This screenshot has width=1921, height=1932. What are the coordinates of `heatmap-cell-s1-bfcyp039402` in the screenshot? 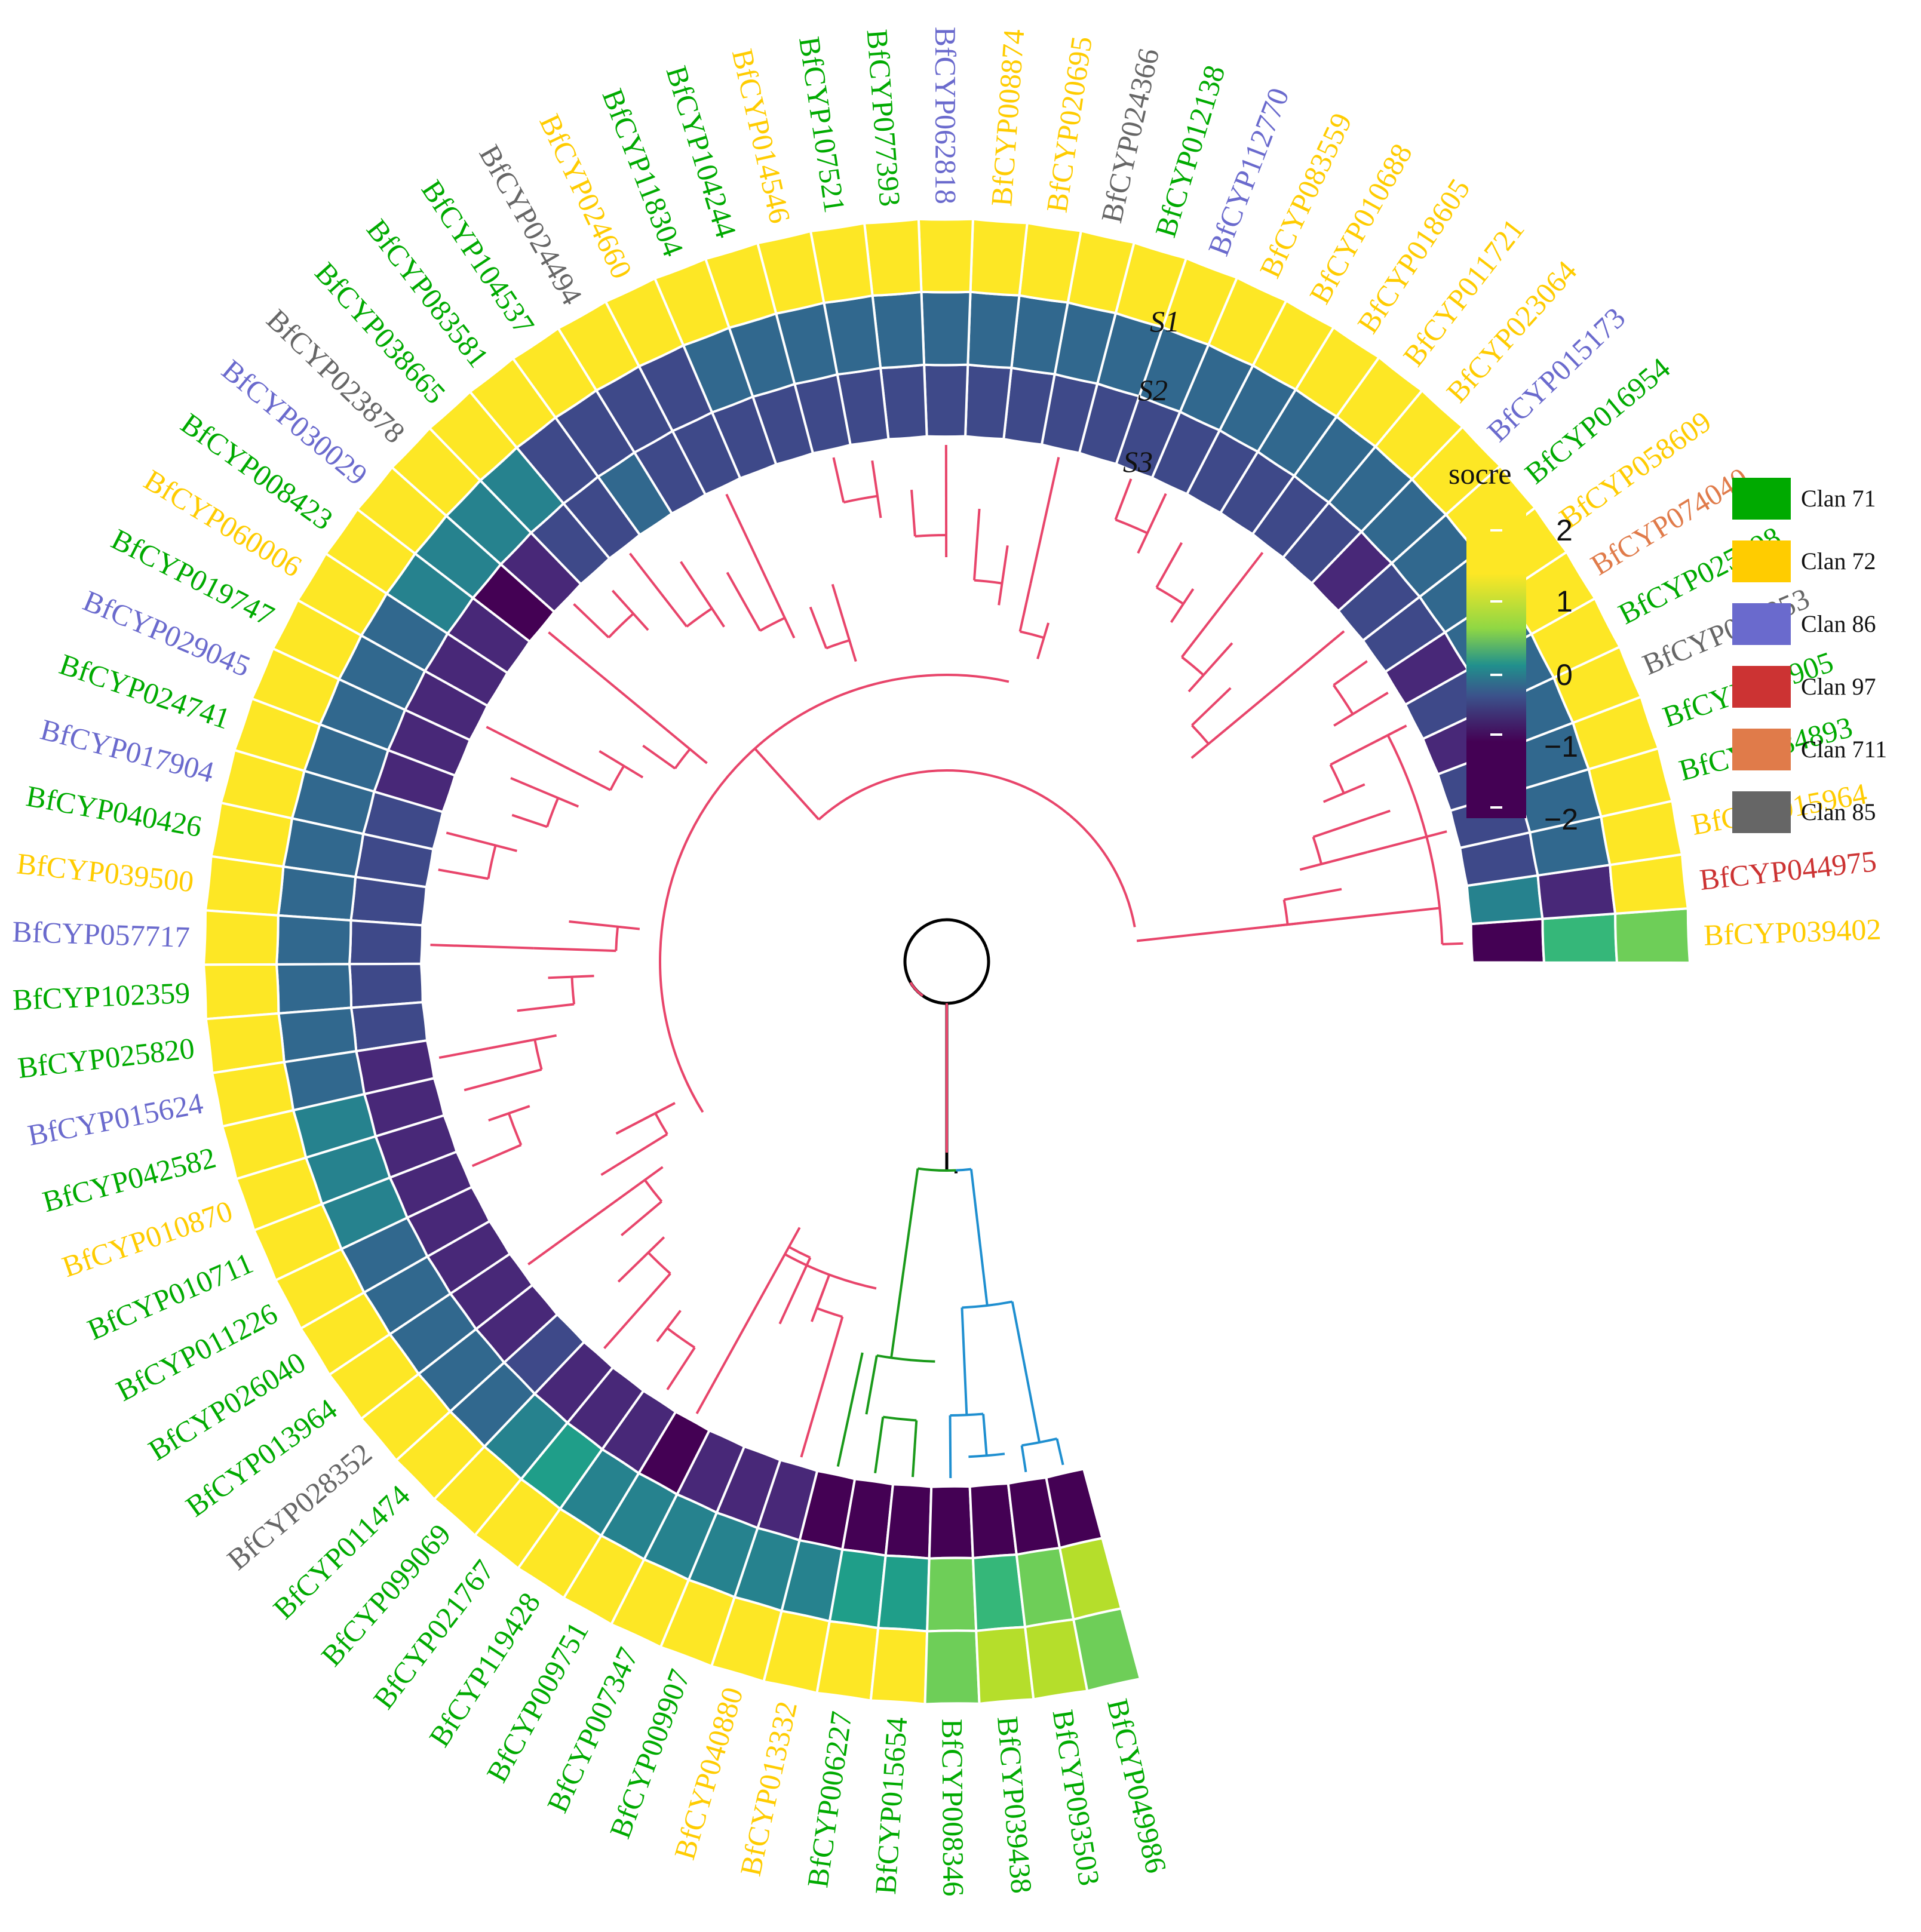 It's located at (1653, 936).